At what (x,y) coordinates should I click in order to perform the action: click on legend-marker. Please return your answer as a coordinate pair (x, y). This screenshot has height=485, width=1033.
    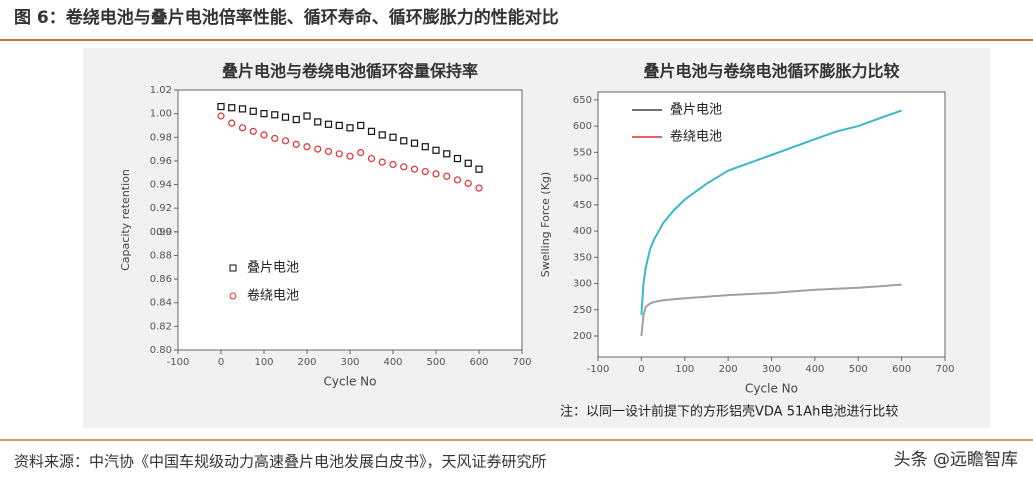
    Looking at the image, I should click on (233, 296).